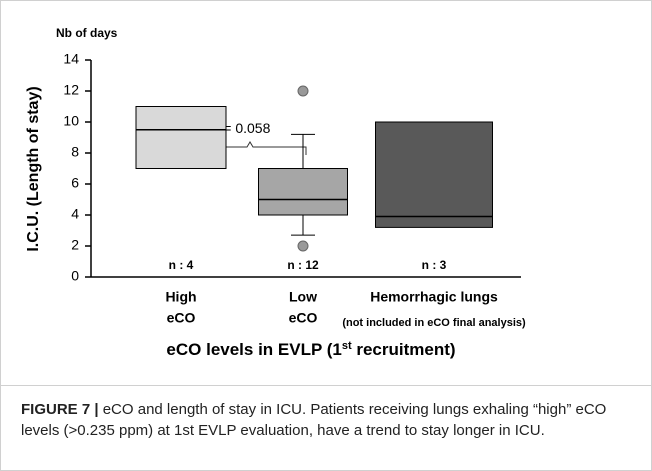 The width and height of the screenshot is (652, 471). I want to click on y-unit-label: Nb of days, so click(87, 33).